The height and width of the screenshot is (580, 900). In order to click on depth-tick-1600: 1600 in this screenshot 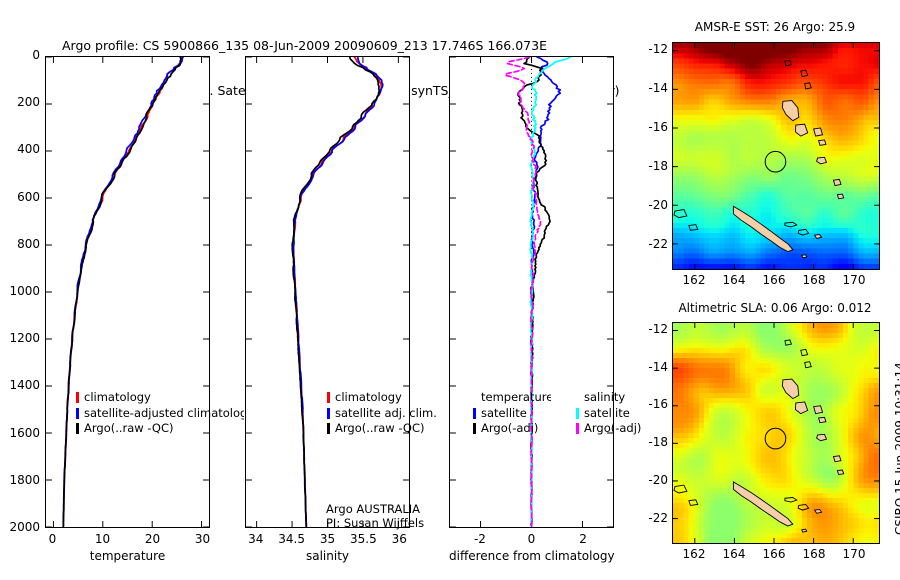, I will do `click(24, 432)`.